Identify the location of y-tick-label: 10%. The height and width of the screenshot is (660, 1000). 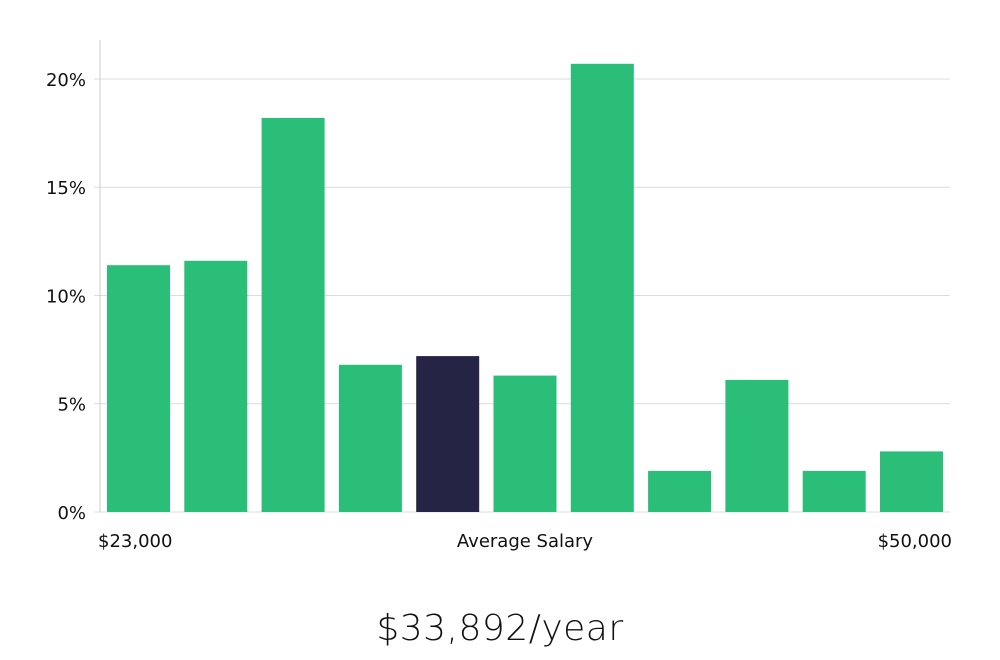
(66, 296).